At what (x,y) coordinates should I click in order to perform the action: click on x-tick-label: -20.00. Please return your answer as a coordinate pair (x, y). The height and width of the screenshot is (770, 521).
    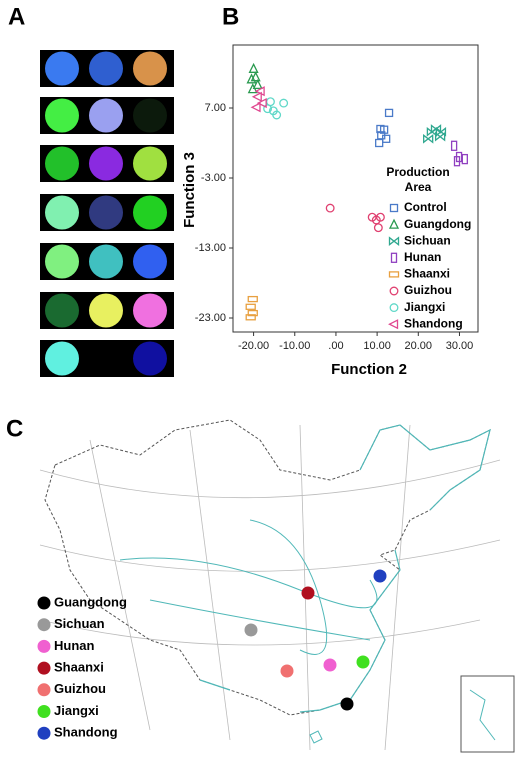
    Looking at the image, I should click on (253, 346).